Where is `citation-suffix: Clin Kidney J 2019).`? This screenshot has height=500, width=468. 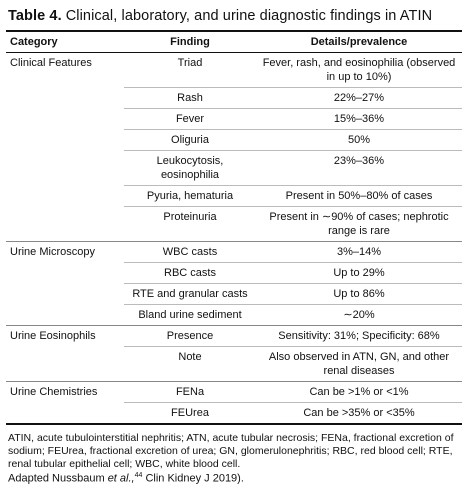 citation-suffix: Clin Kidney J 2019). is located at coordinates (194, 478).